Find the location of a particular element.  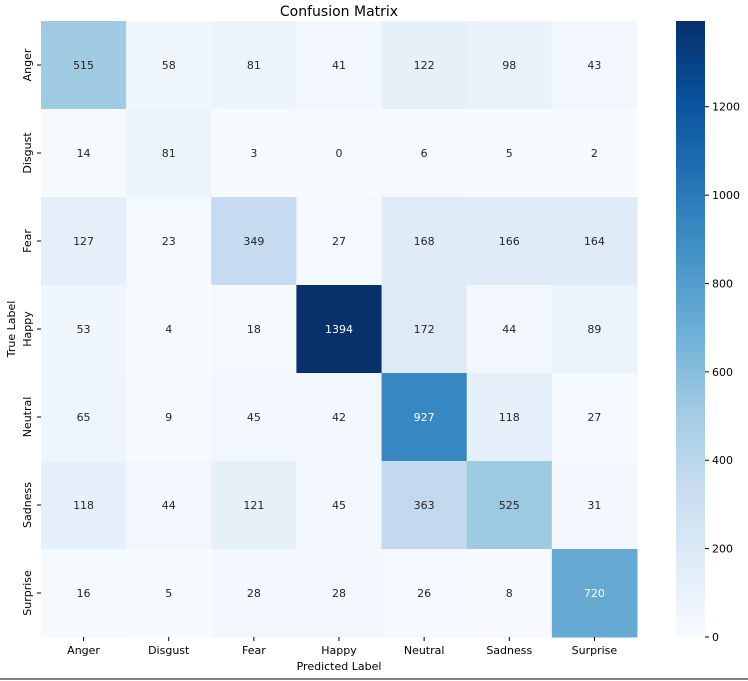

cell-value: 28 is located at coordinates (254, 593).